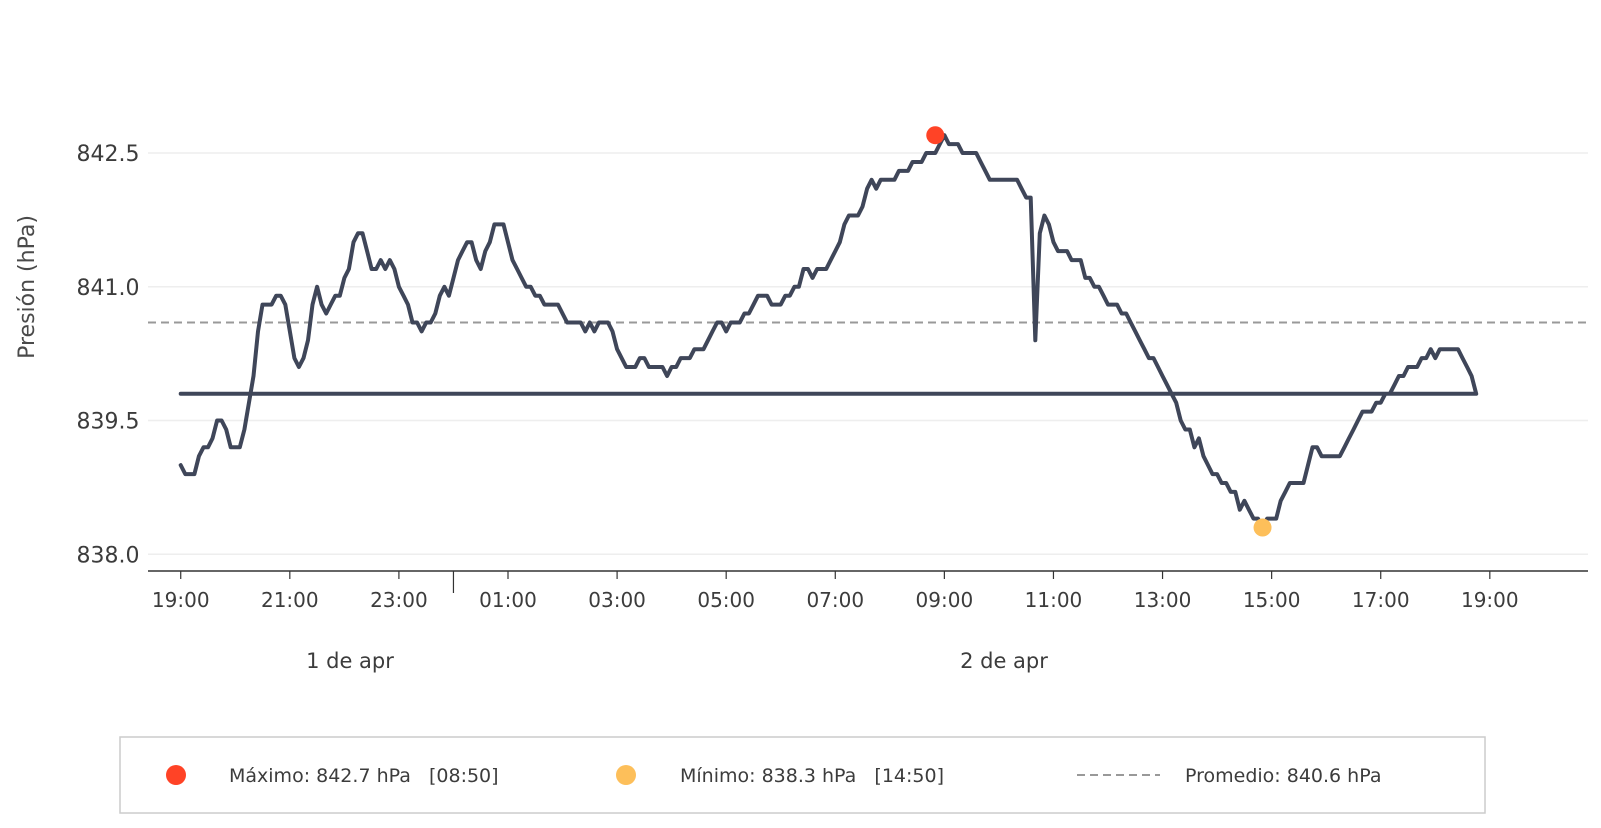  Describe the element at coordinates (364, 776) in the screenshot. I see `legend-max-label: Máximo: 842.7 hPa [08:50]` at that location.